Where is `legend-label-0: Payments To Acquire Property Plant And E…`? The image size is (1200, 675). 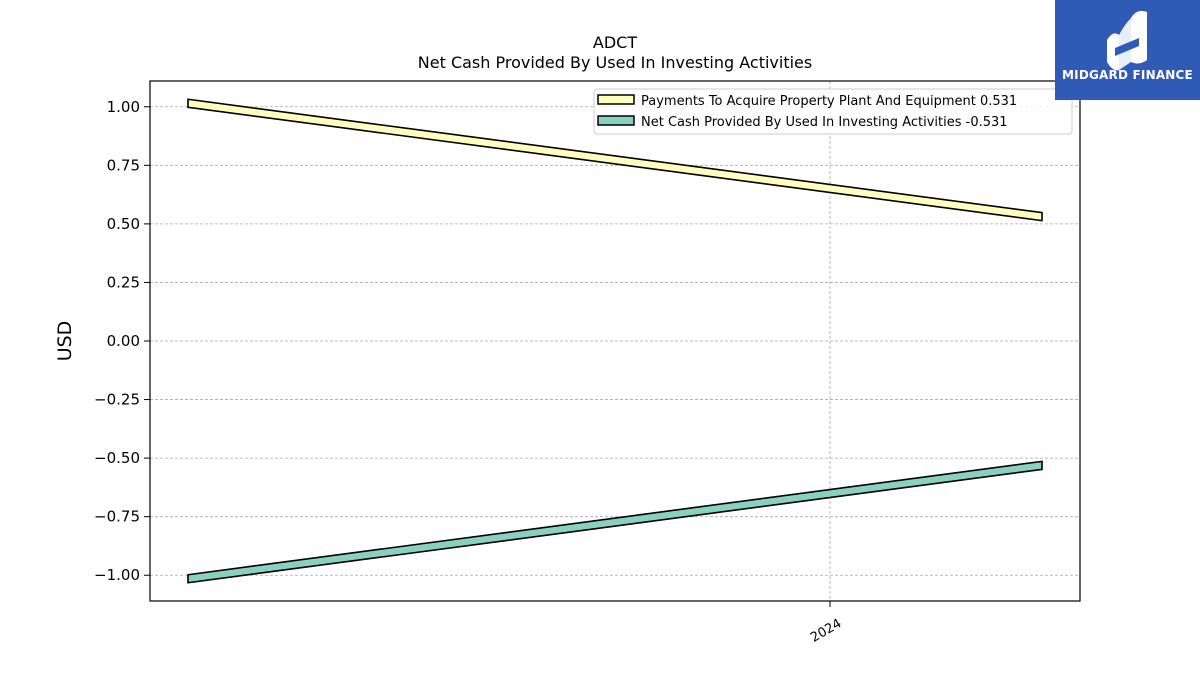 legend-label-0: Payments To Acquire Property Plant And E… is located at coordinates (829, 101).